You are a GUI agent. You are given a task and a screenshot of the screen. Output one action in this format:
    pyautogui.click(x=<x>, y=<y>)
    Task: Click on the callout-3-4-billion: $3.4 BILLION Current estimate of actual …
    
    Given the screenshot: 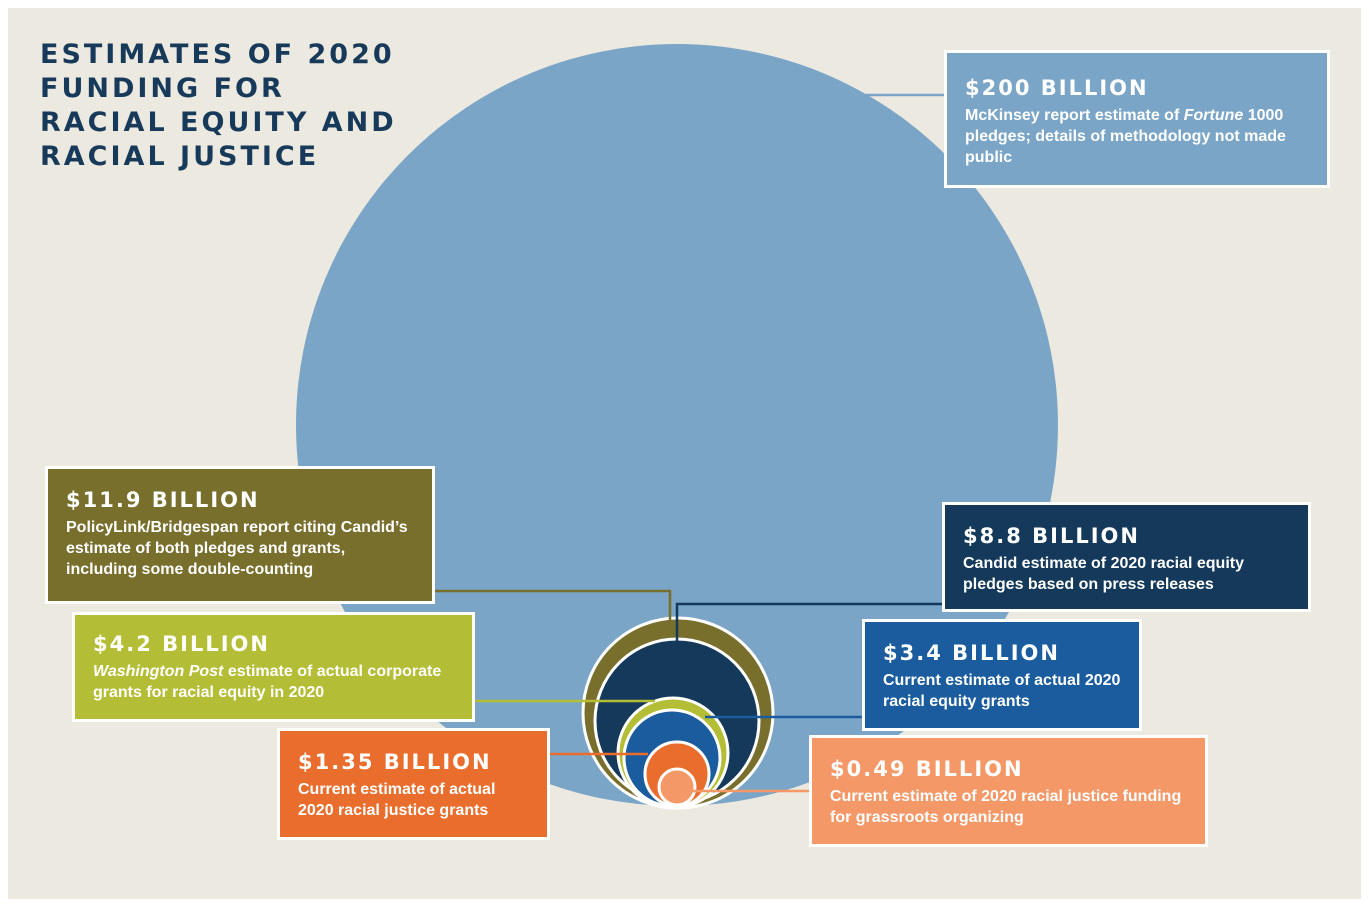 What is the action you would take?
    pyautogui.click(x=1002, y=675)
    